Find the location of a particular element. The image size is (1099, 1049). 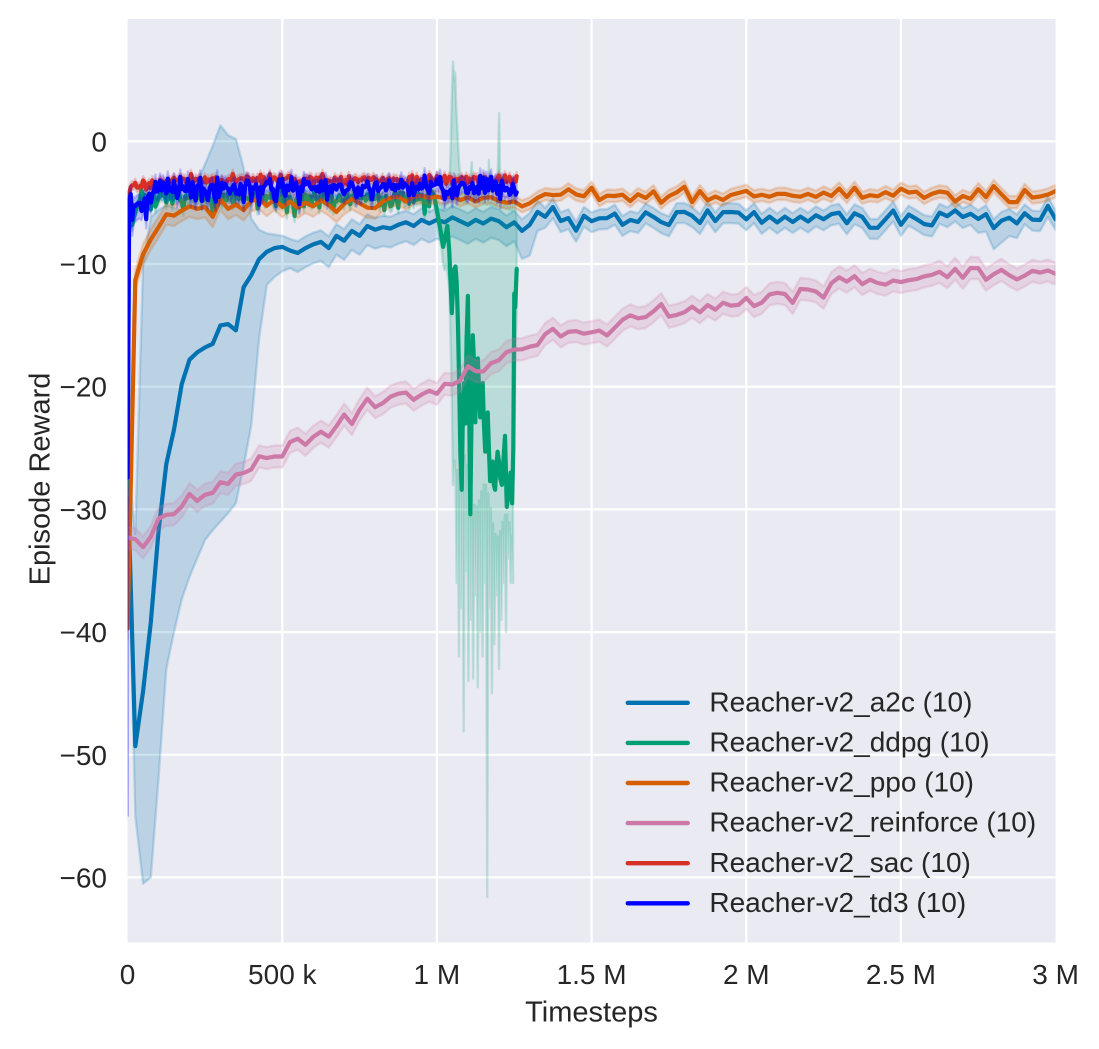

svg-text: 3 M is located at coordinates (1055, 974).